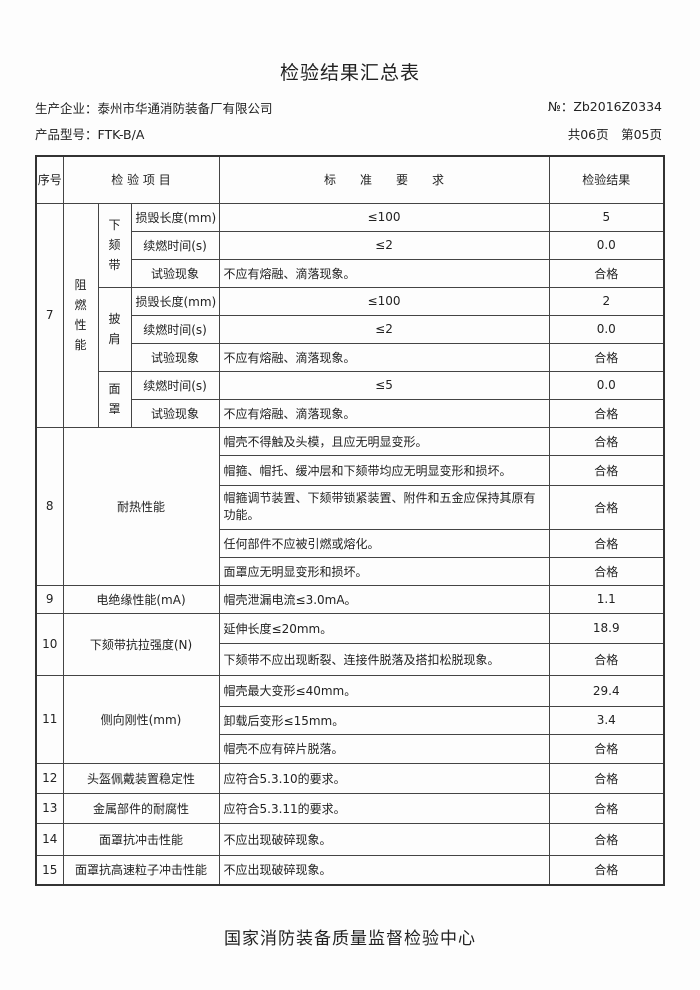 This screenshot has height=990, width=700. What do you see at coordinates (175, 217) in the screenshot?
I see `item: 损毁长度(mm)` at bounding box center [175, 217].